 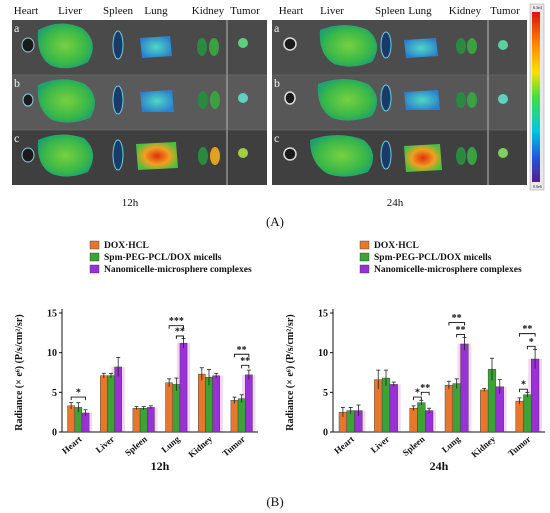 I want to click on colorbar-max-label: 6.3e4, so click(x=537, y=7).